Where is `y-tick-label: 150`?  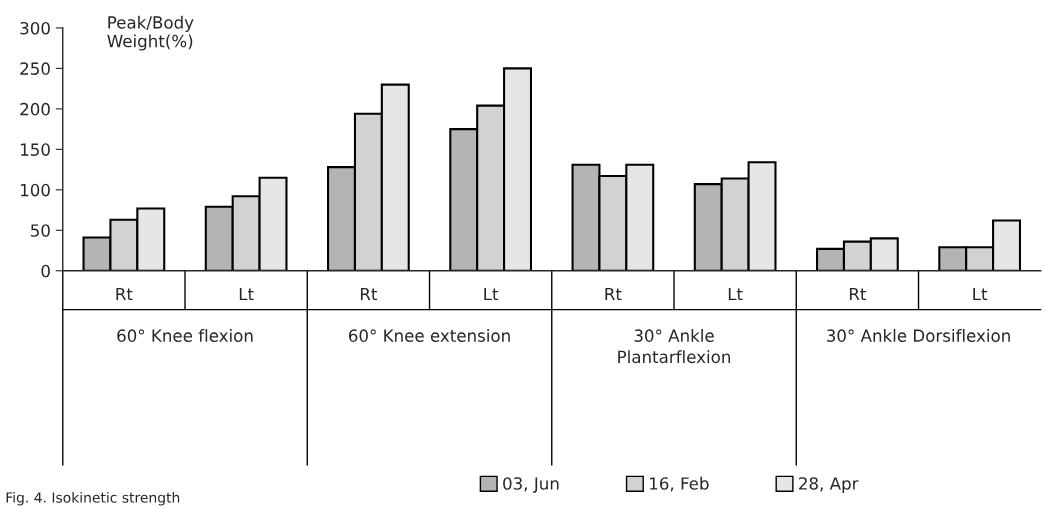 y-tick-label: 150 is located at coordinates (35, 149).